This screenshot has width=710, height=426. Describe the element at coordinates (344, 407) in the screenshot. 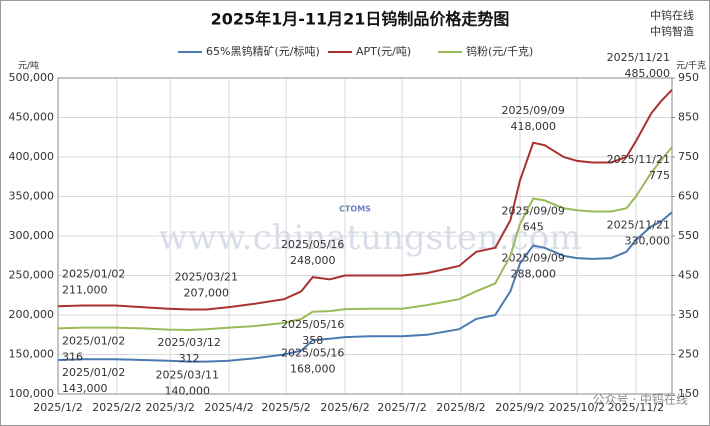

I see `x-tick-label: 2025/6/2` at that location.